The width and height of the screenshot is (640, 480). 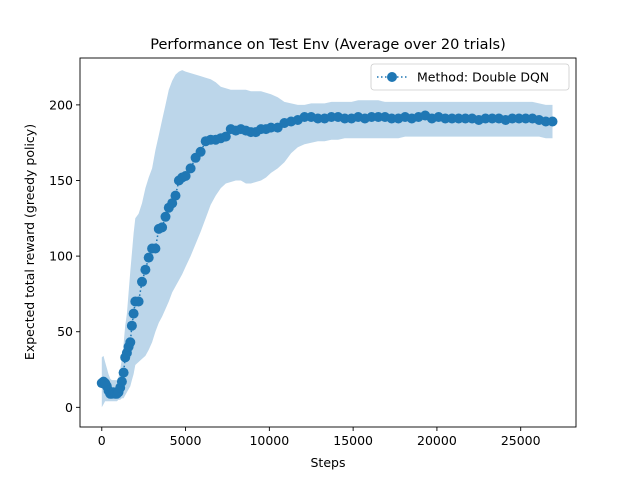 I want to click on x-tick-label: 0, so click(x=102, y=440).